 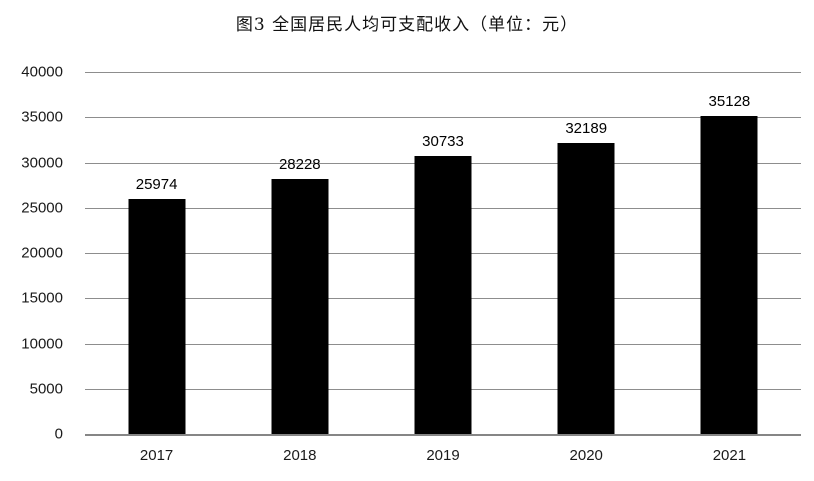 I want to click on y-axis-tick-label: 20000, so click(x=42, y=253).